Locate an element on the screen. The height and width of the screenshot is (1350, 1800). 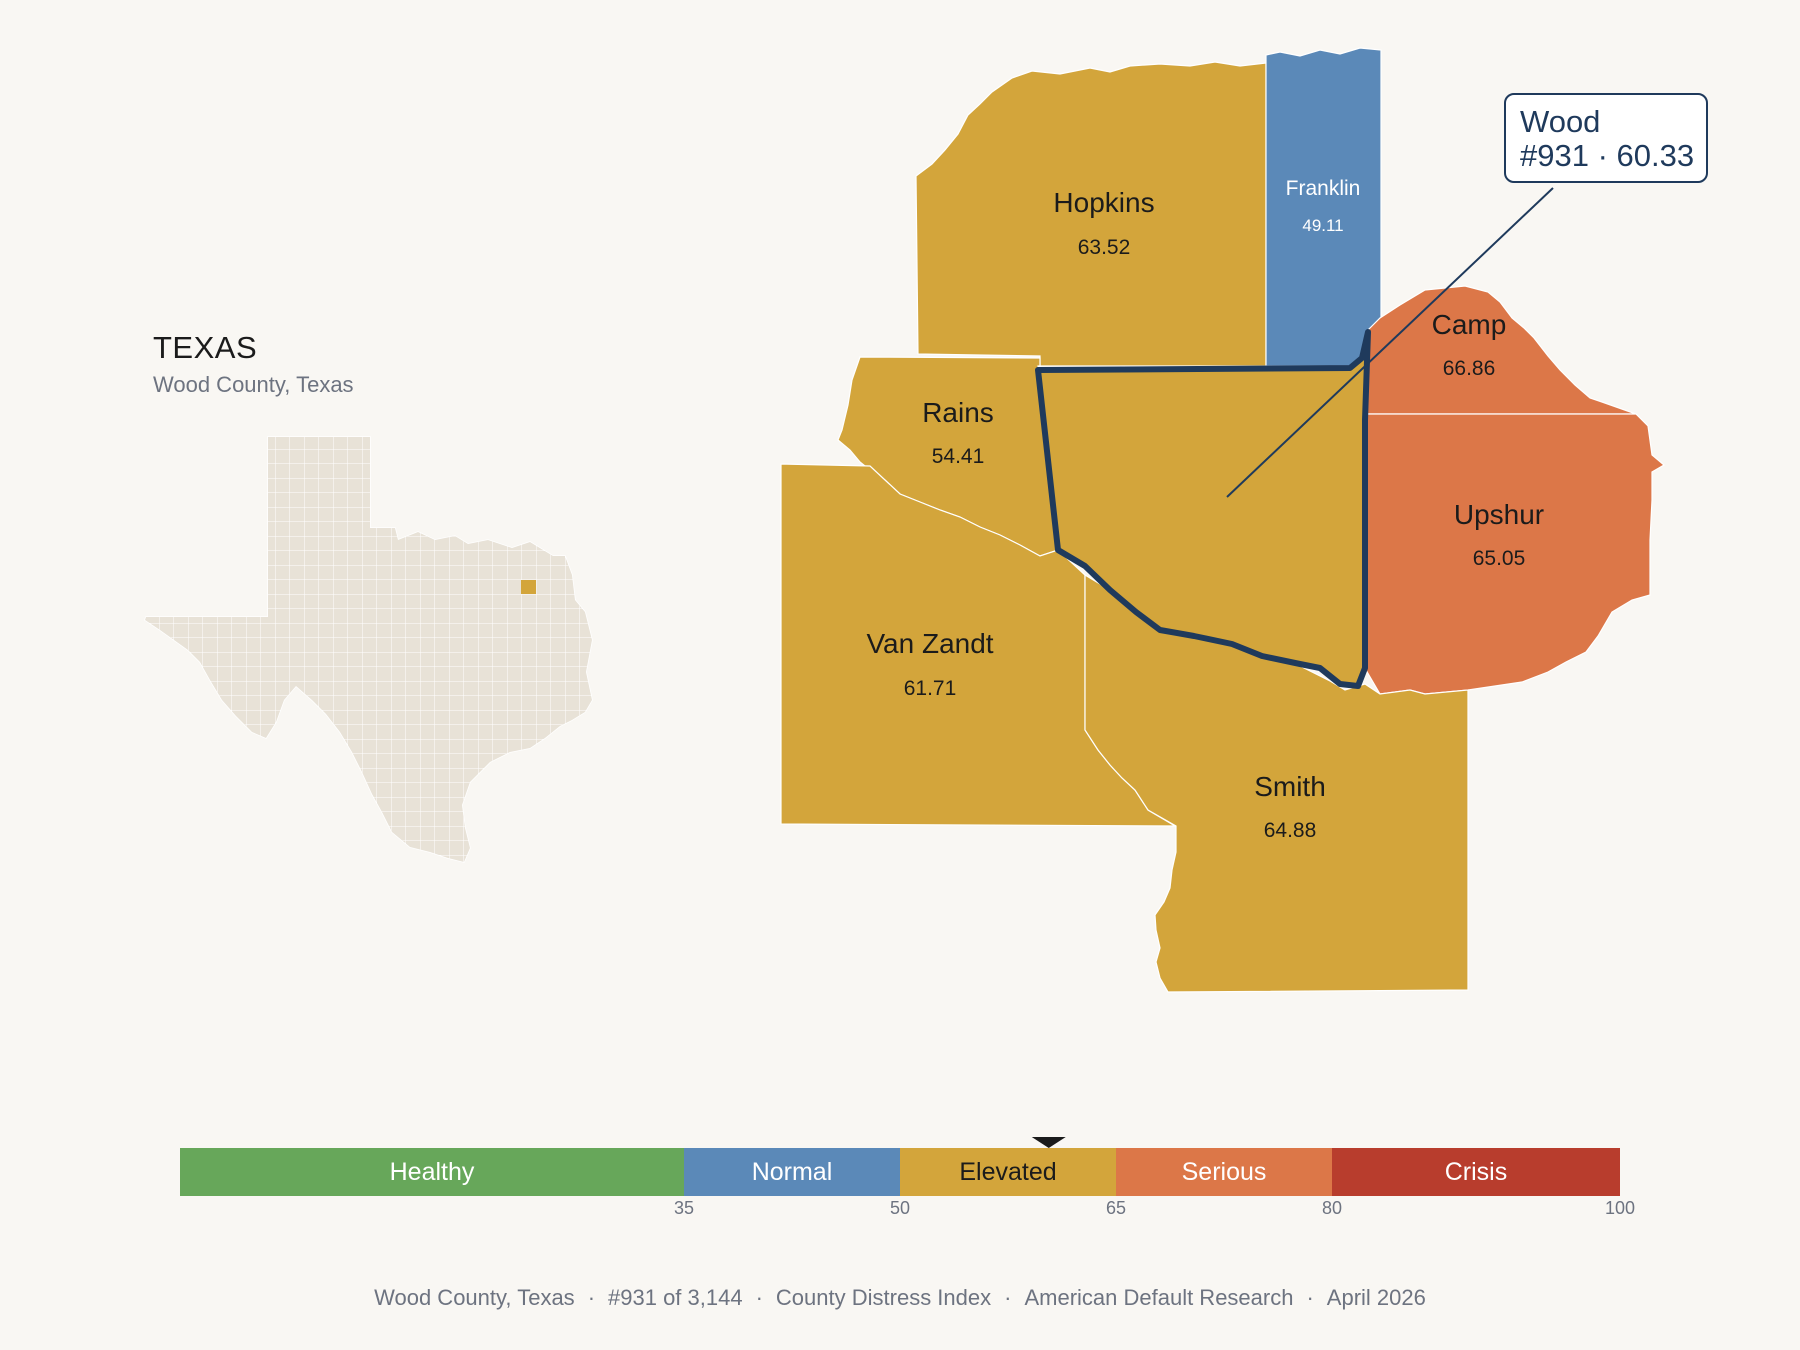
texas-inset-map is located at coordinates (368, 649).